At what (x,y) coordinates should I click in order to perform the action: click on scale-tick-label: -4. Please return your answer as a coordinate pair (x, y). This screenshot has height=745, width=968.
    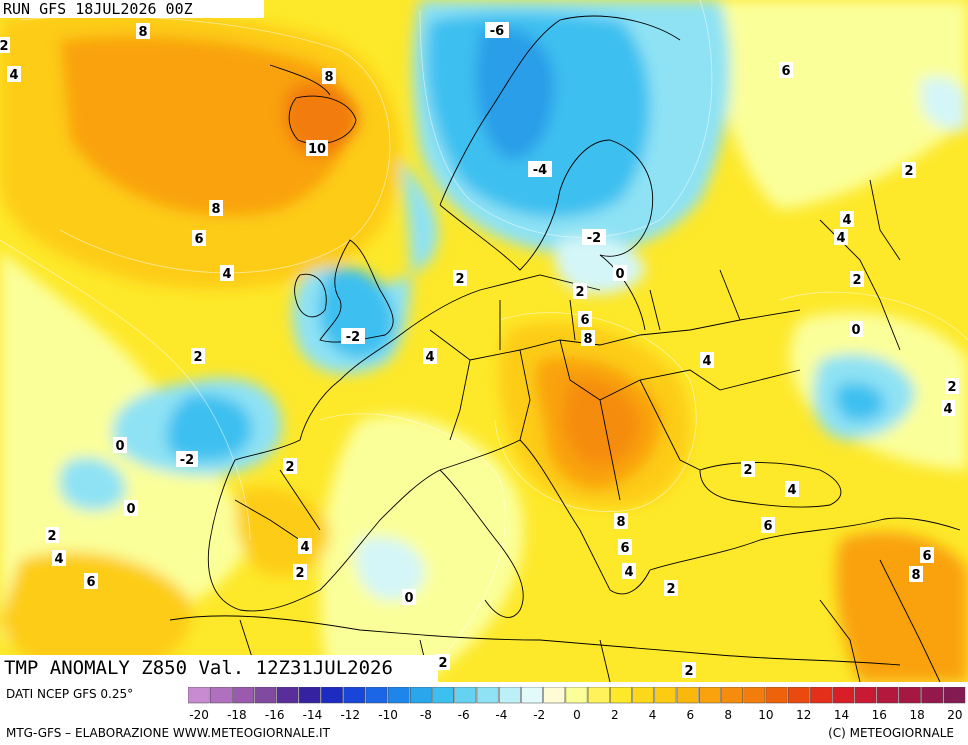
    Looking at the image, I should click on (501, 715).